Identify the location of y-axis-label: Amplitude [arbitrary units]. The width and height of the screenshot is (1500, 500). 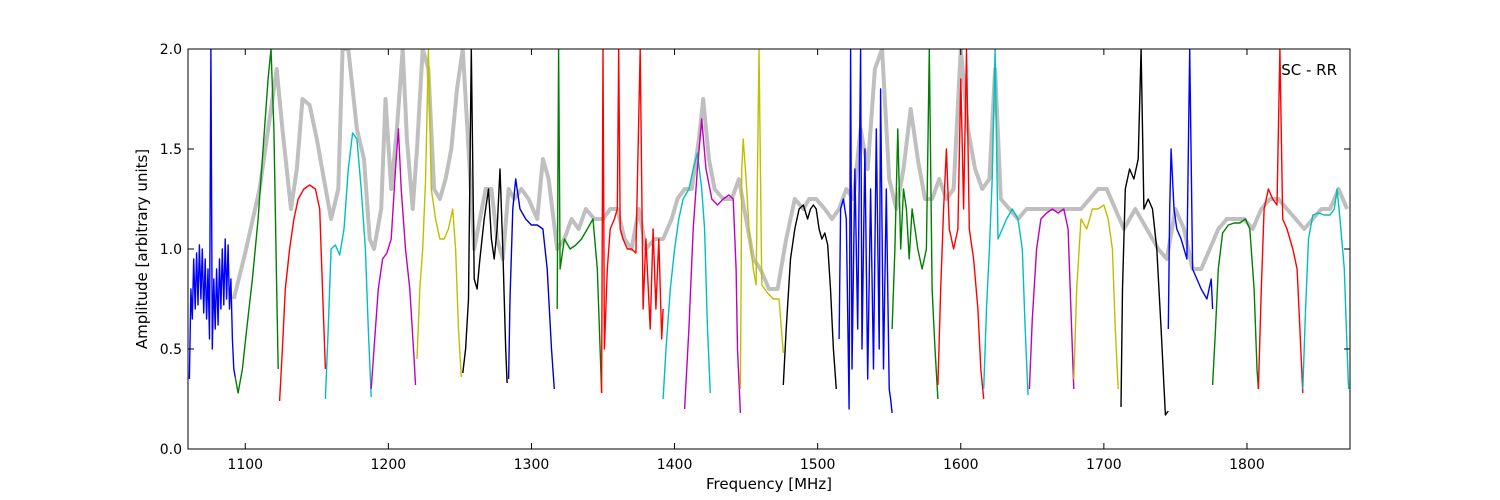
(142, 249).